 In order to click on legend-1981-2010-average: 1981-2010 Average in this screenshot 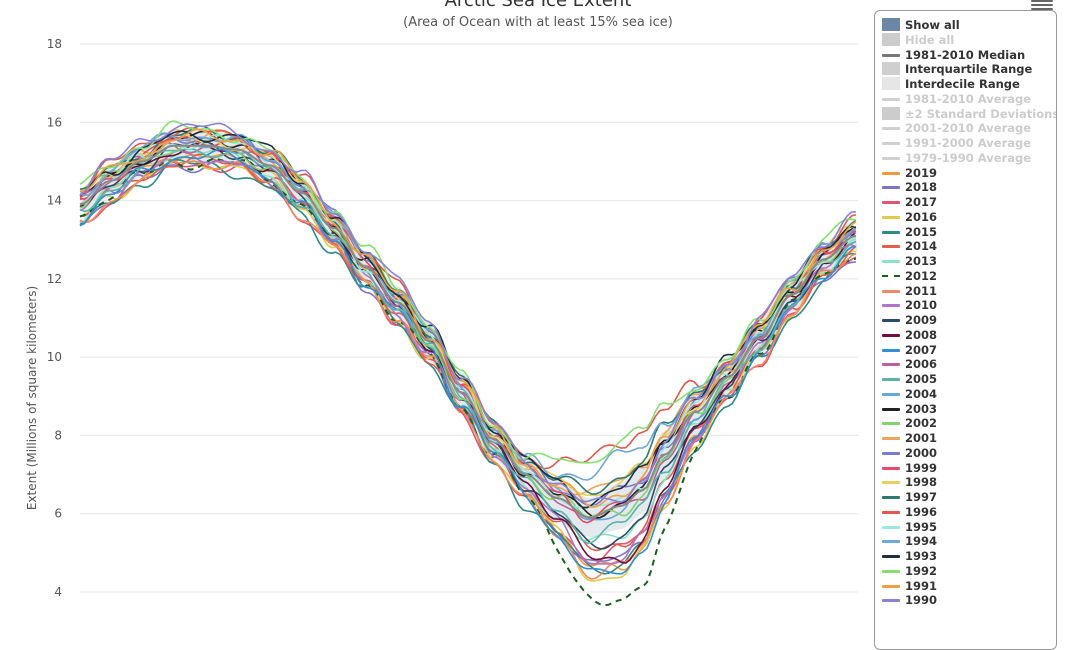, I will do `click(956, 99)`.